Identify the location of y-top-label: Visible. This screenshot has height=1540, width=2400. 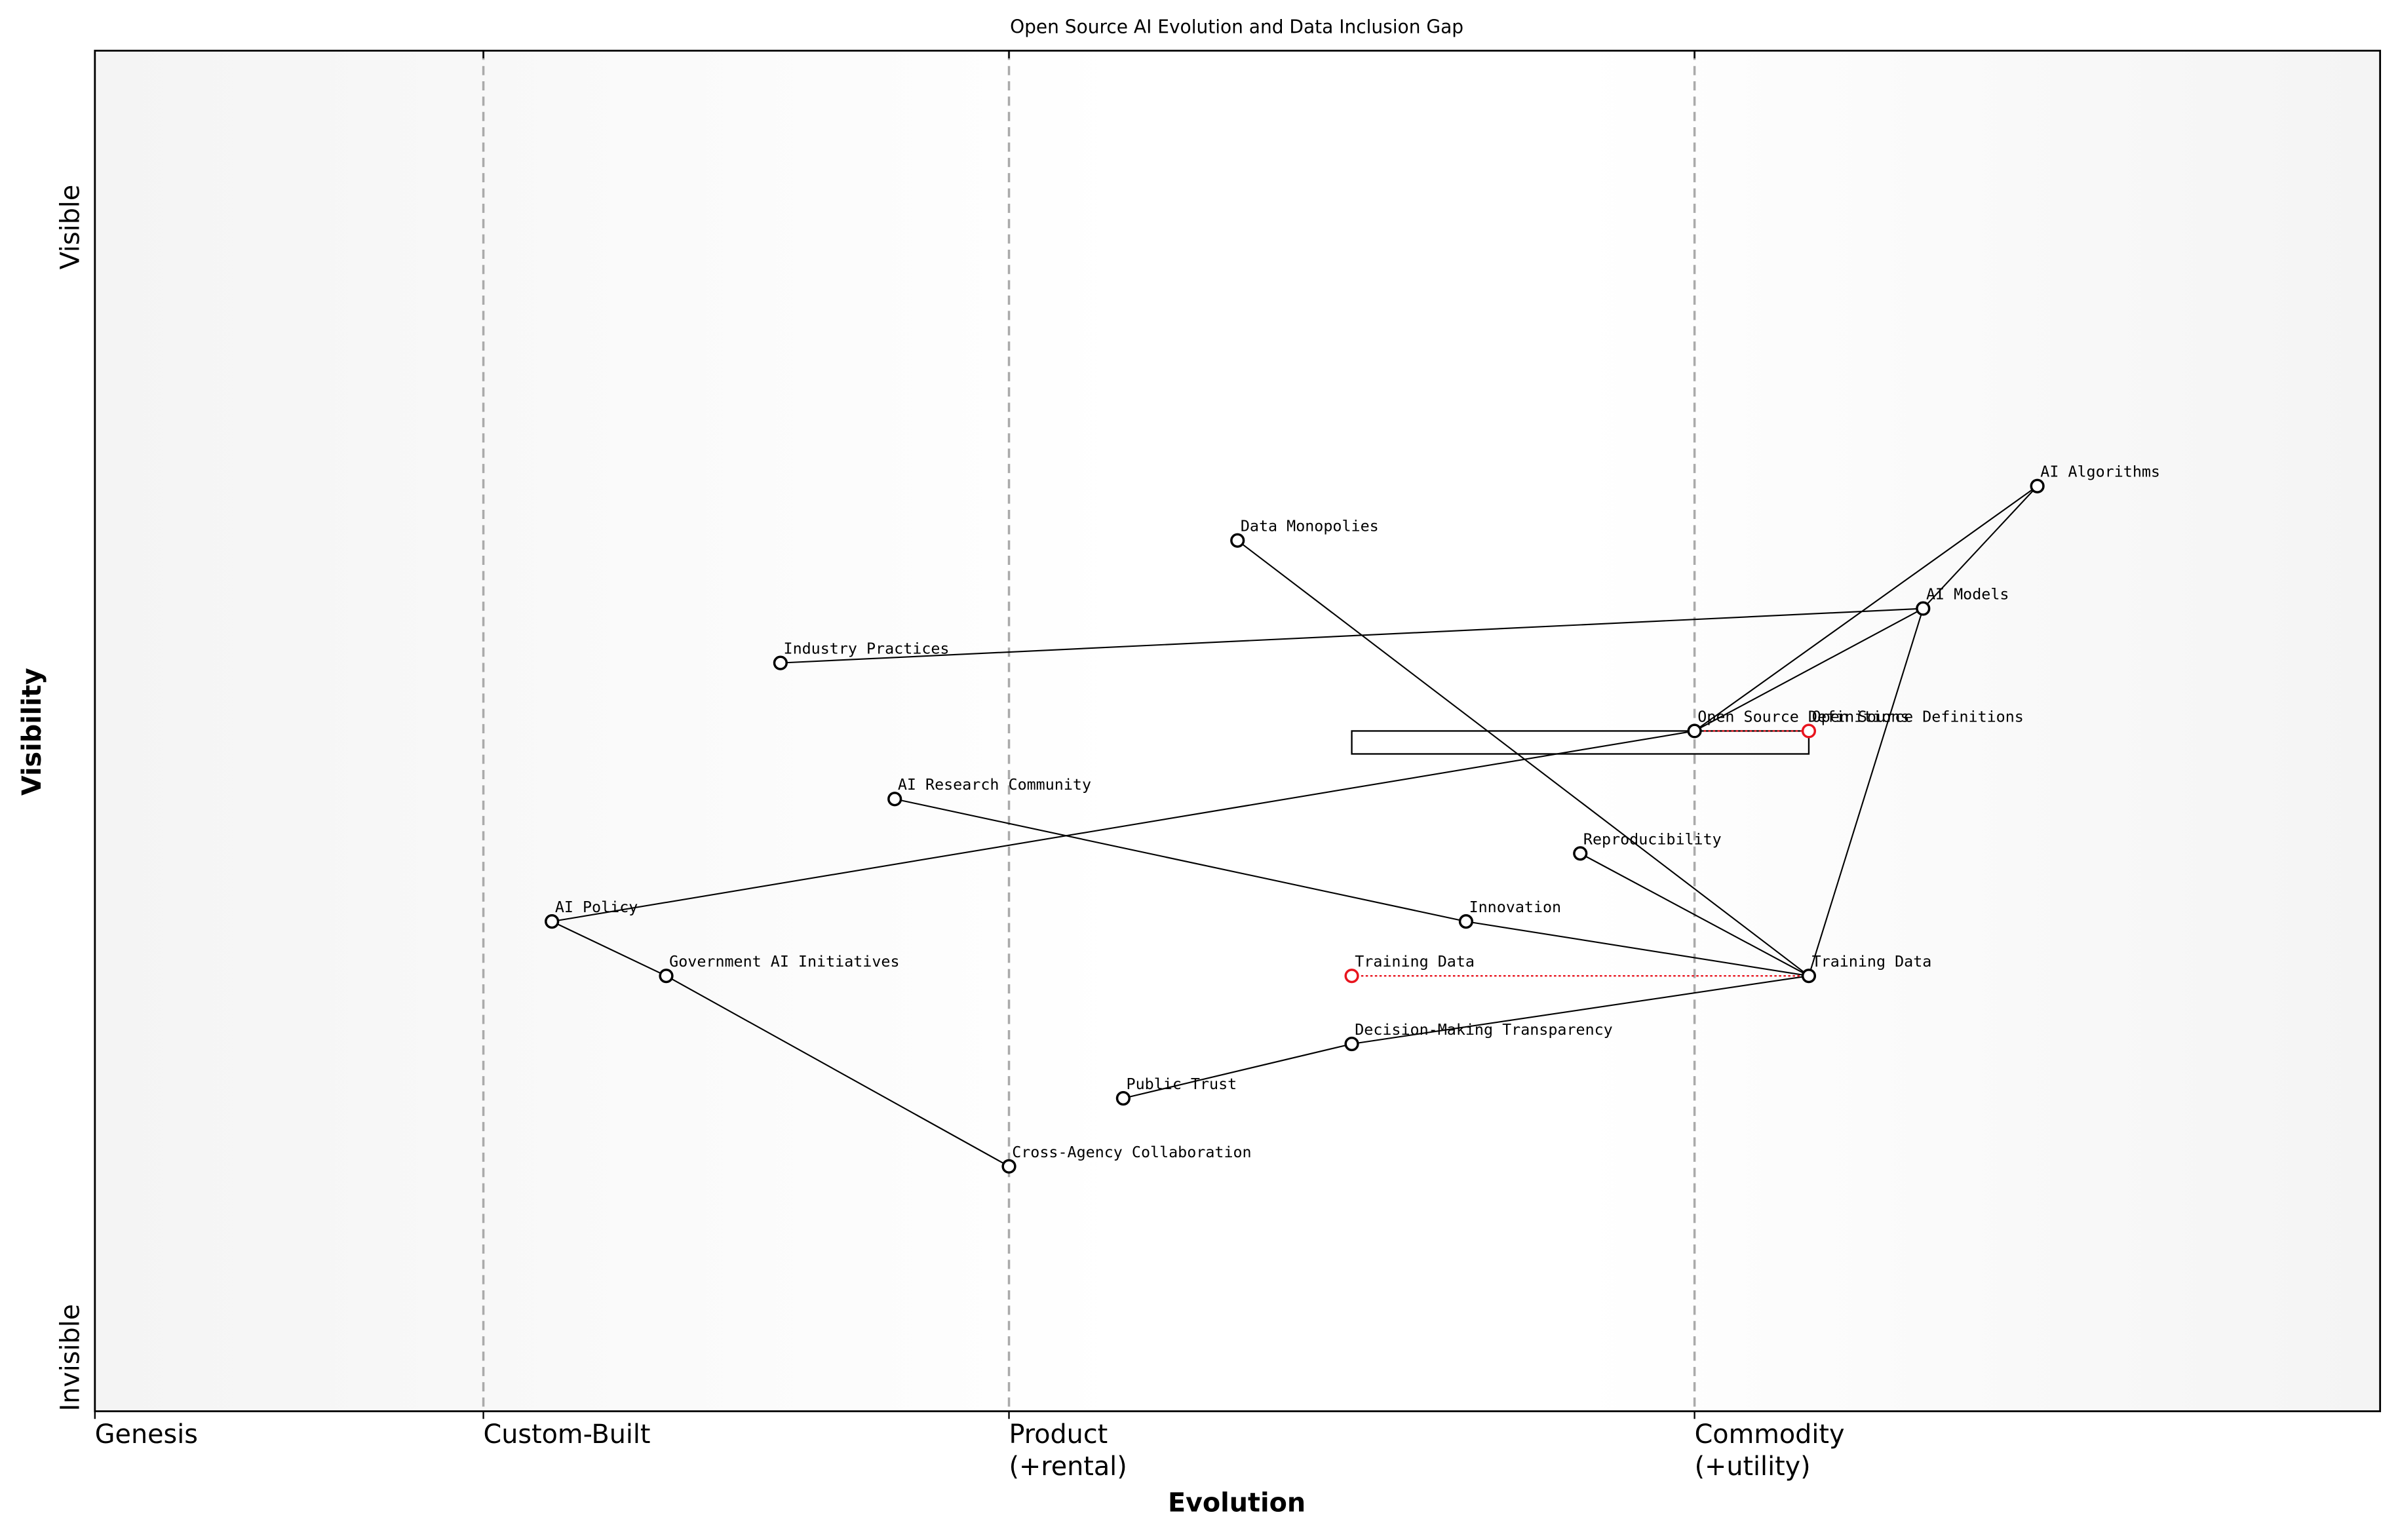
(70, 227).